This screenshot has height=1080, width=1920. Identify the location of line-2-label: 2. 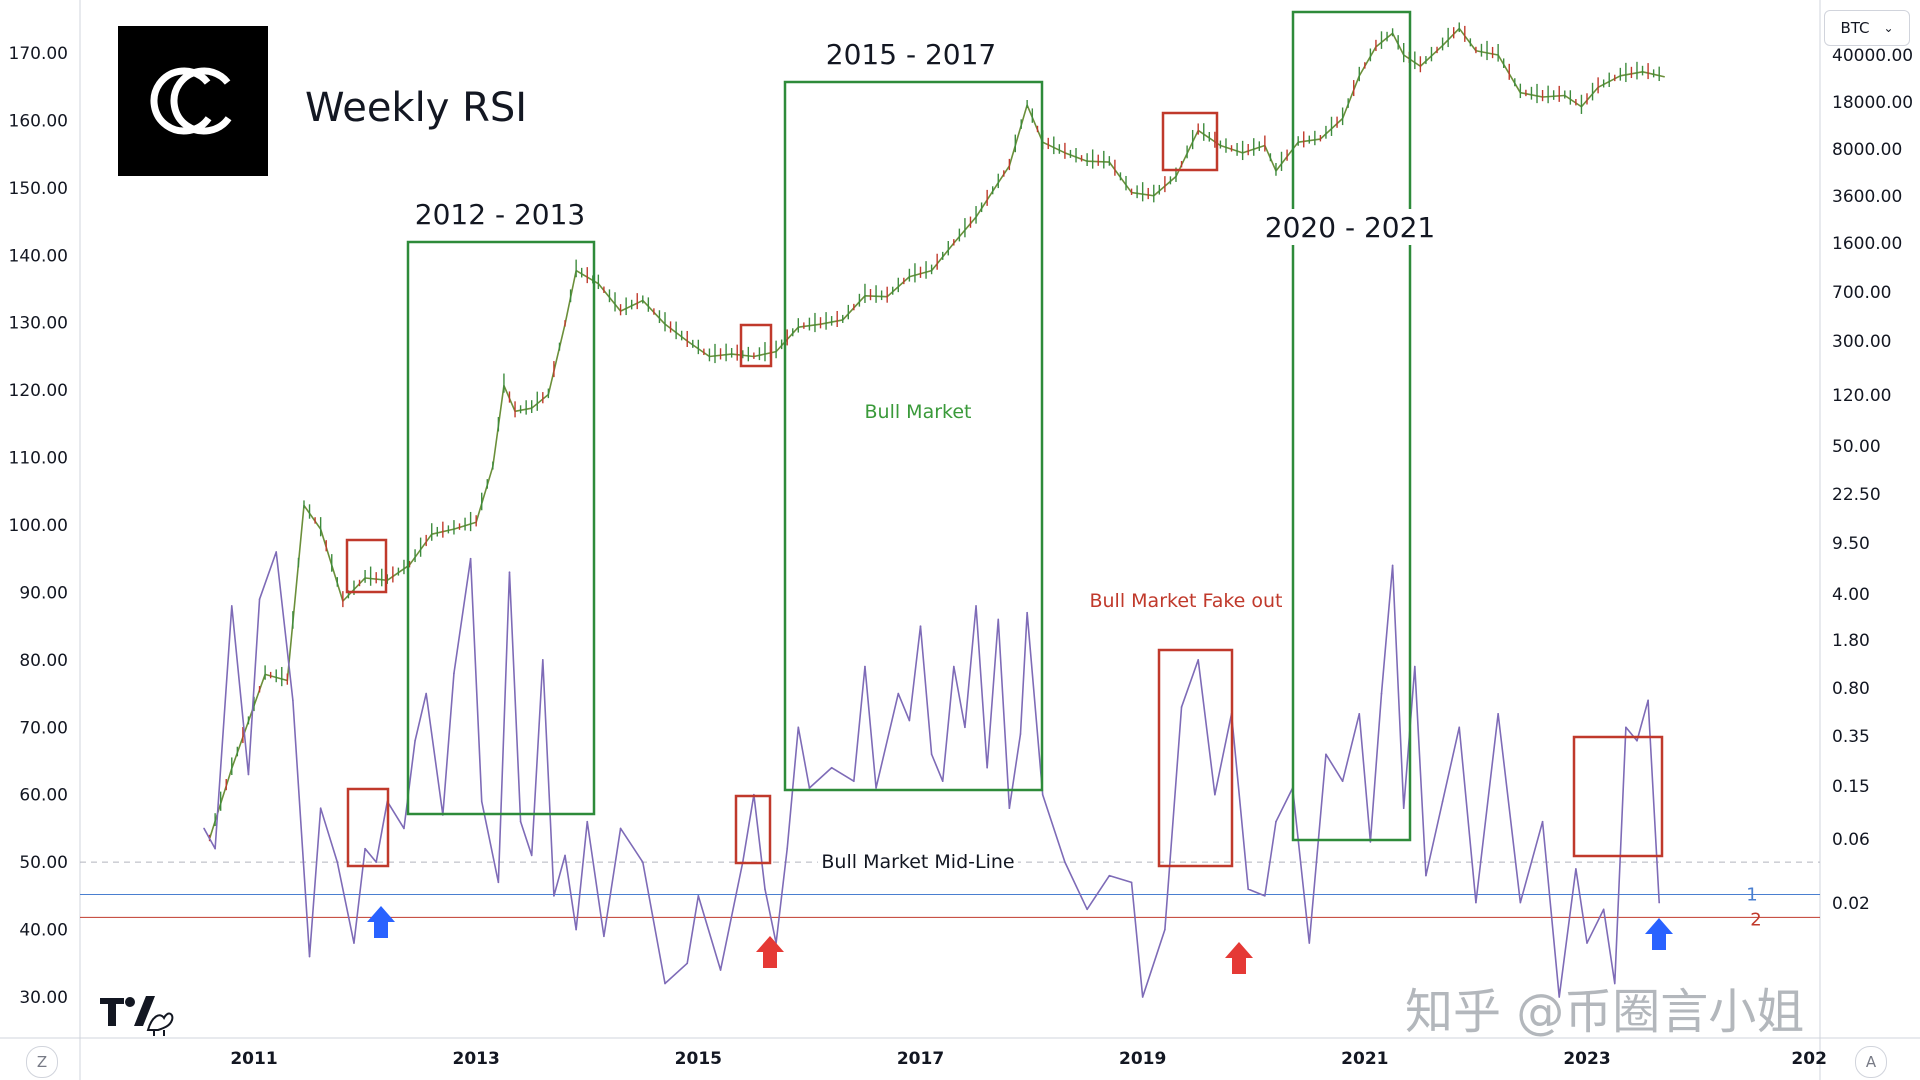
(1755, 919).